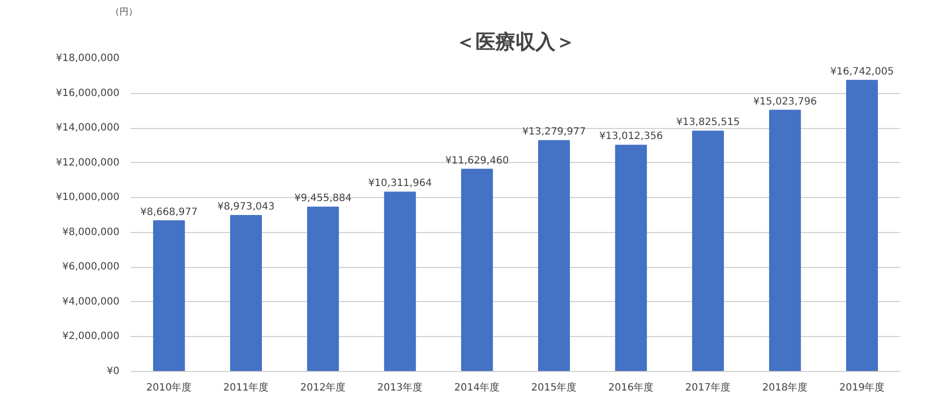  Describe the element at coordinates (631, 388) in the screenshot. I see `x-tick-label: 2016年度` at that location.